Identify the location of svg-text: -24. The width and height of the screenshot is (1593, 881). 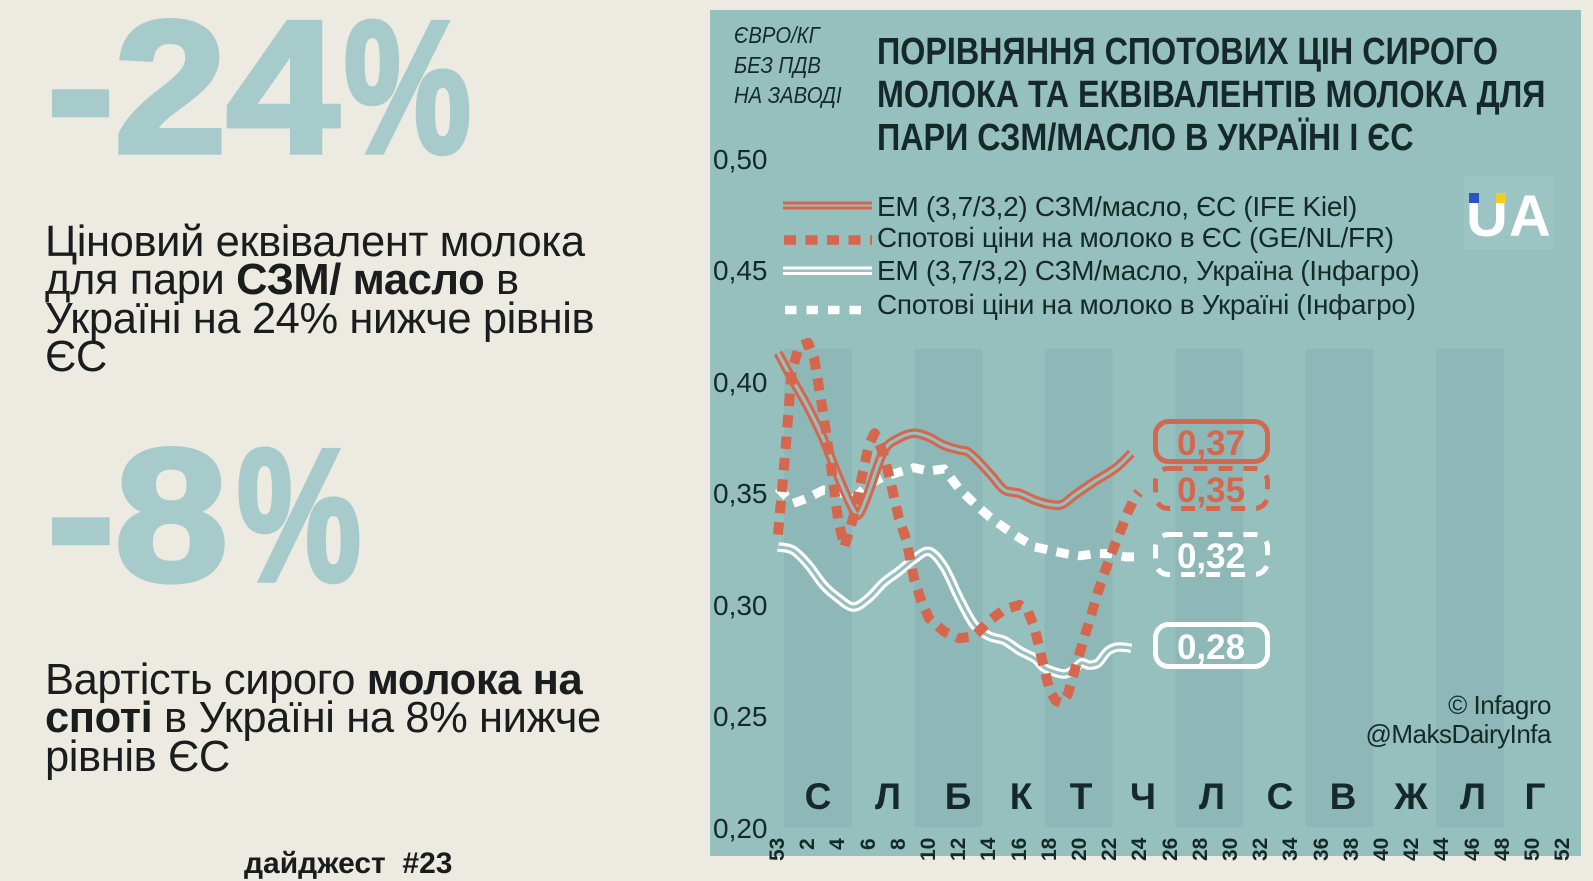
(193, 96).